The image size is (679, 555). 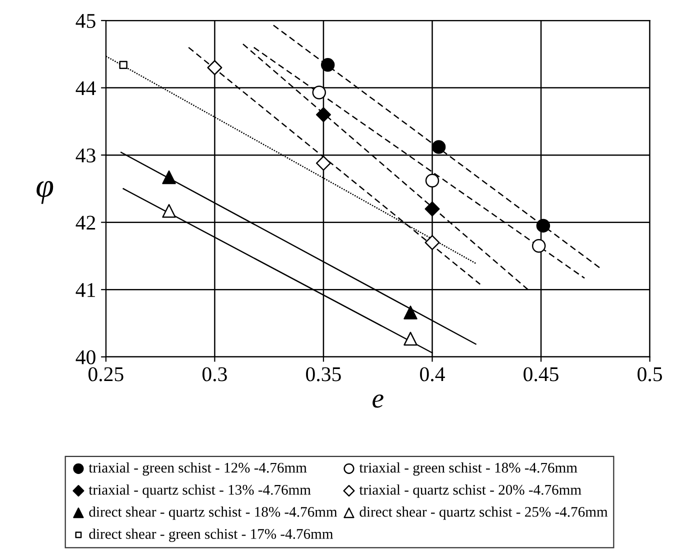 What do you see at coordinates (197, 469) in the screenshot?
I see `legend-label: triaxial - green schist - 12% -4.76mm` at bounding box center [197, 469].